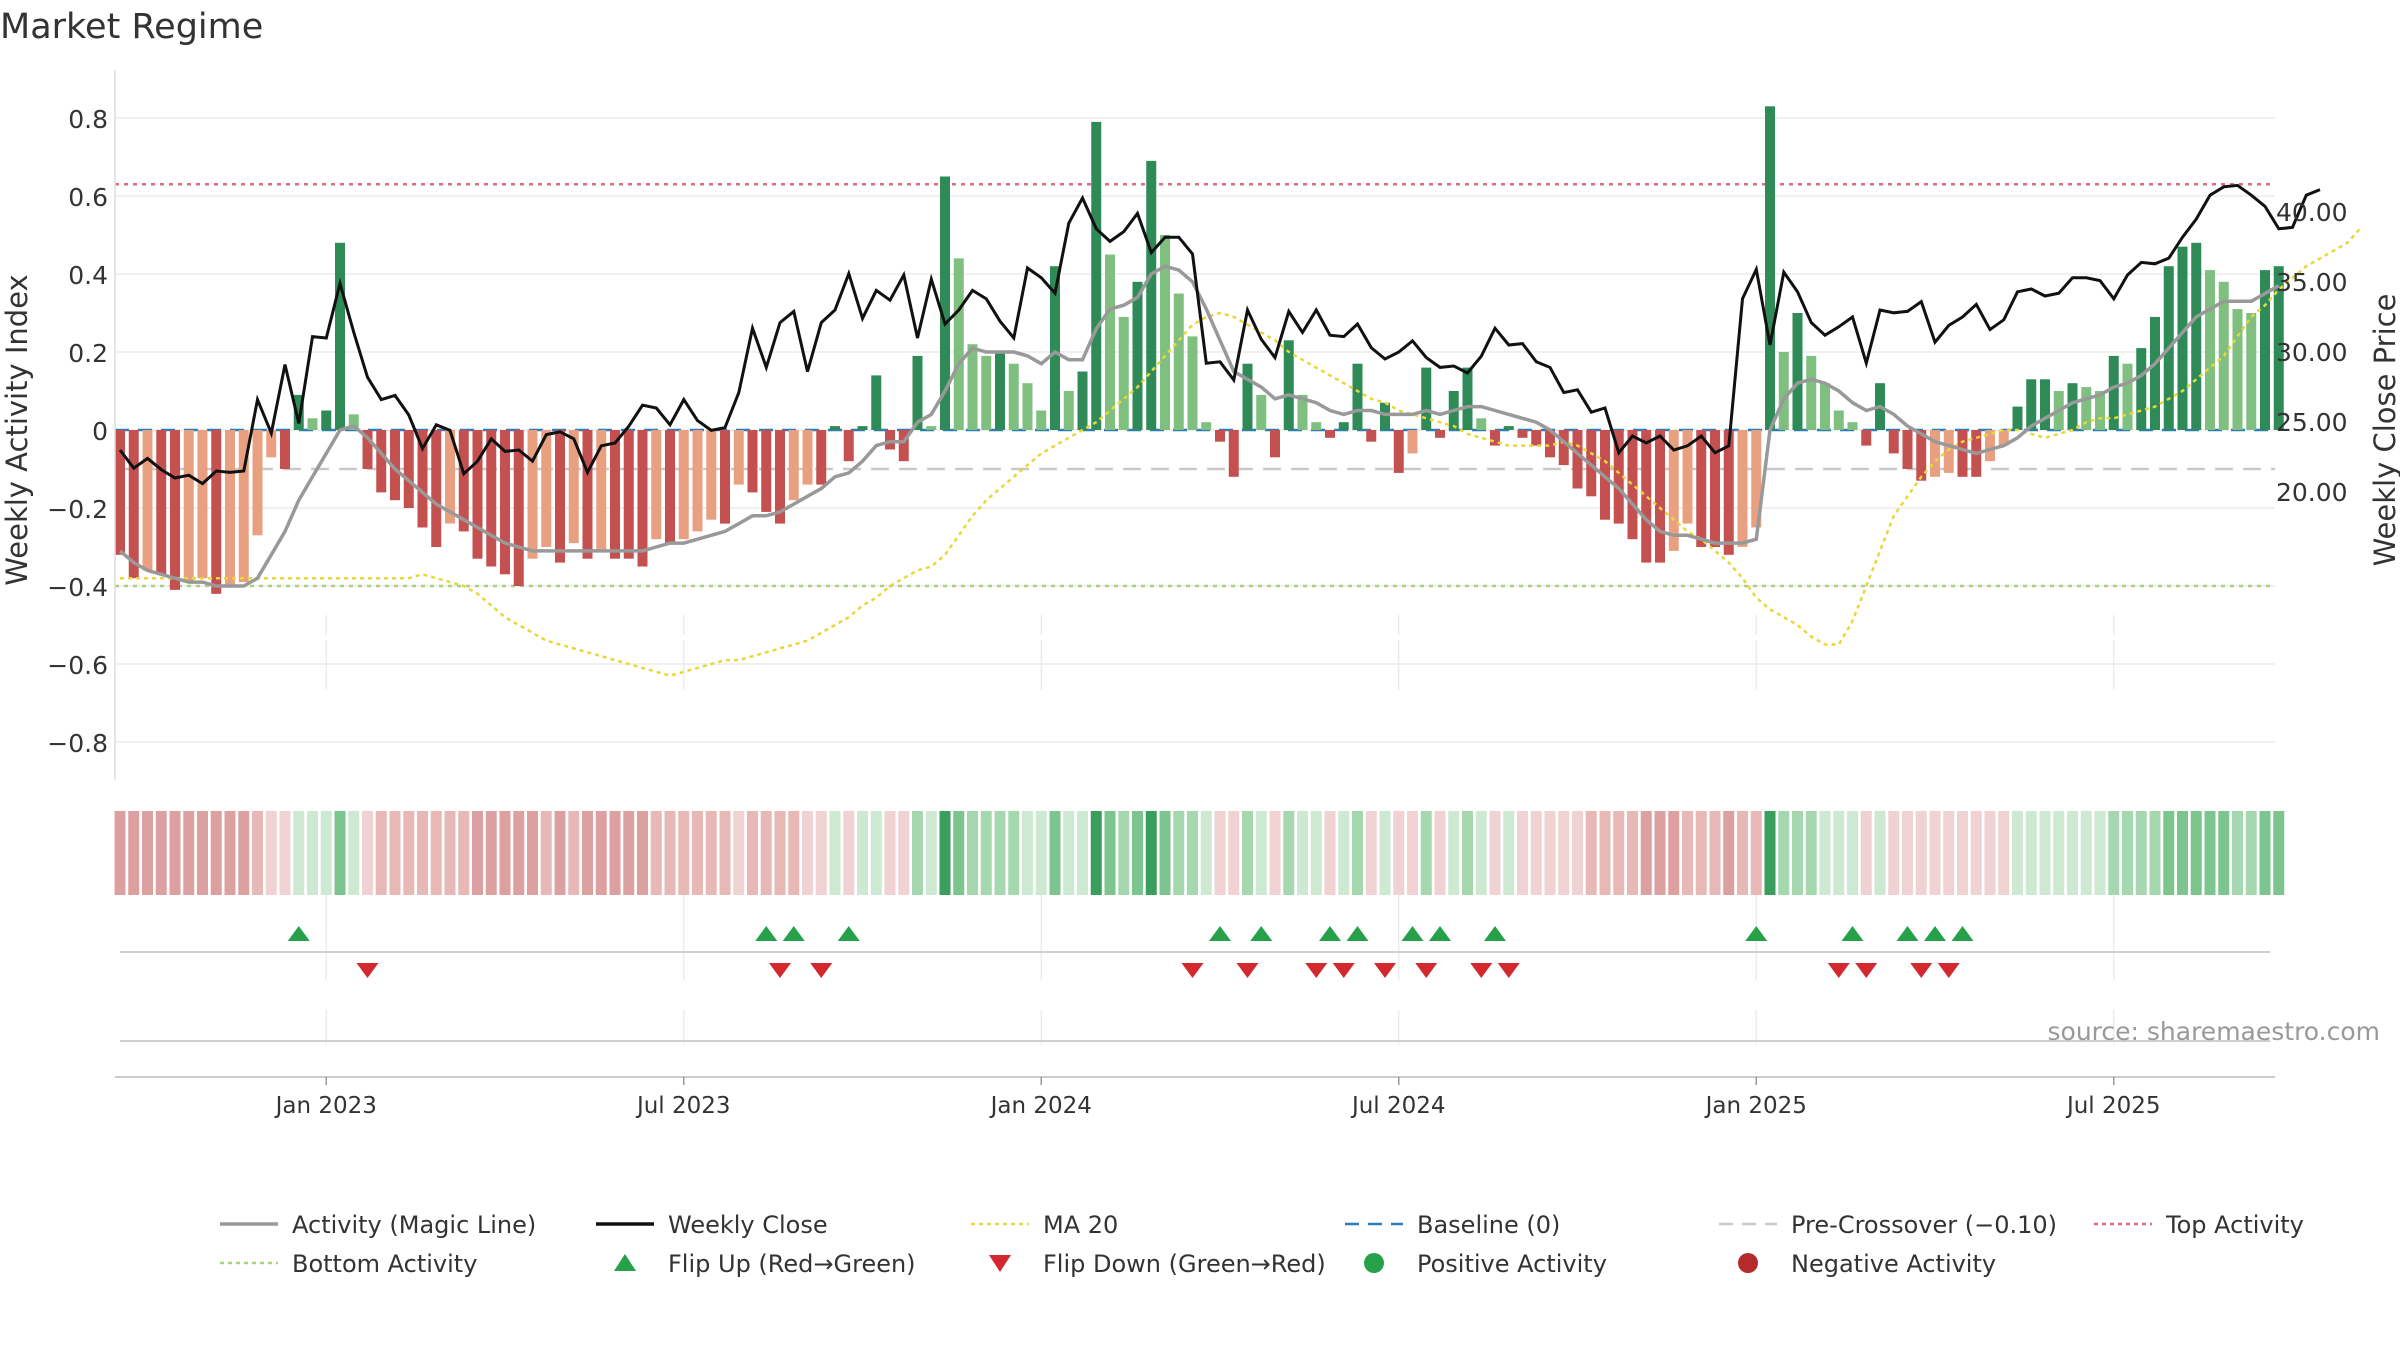 Image resolution: width=2400 pixels, height=1350 pixels. Describe the element at coordinates (1924, 1225) in the screenshot. I see `legend-label: Pre-Crossover (−0.10)` at that location.